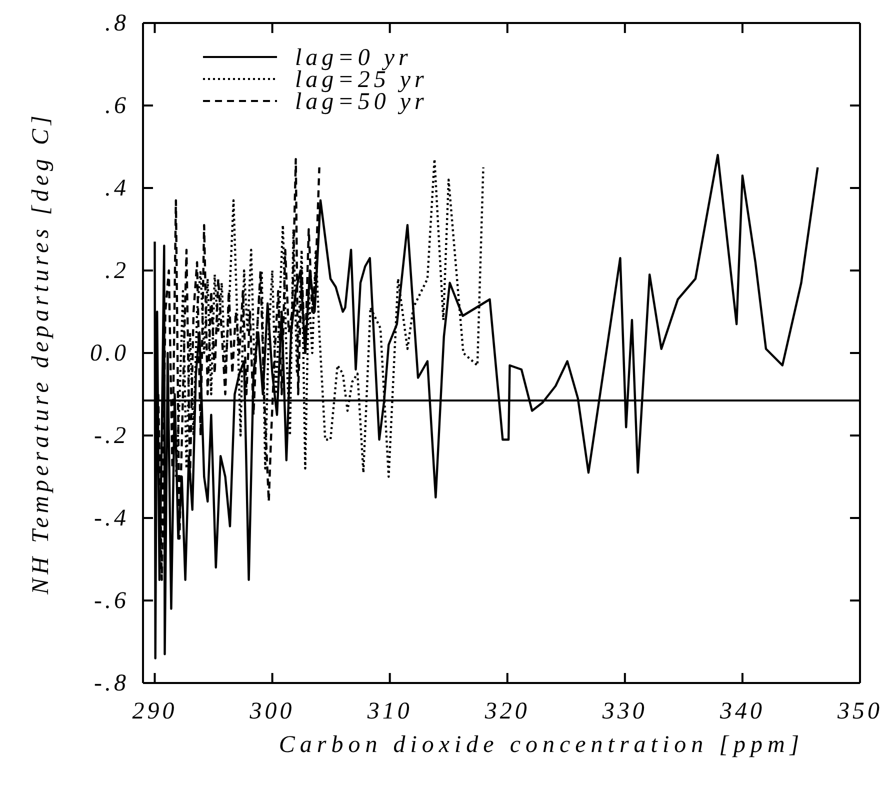  I want to click on y-tick-label: .6, so click(117, 106).